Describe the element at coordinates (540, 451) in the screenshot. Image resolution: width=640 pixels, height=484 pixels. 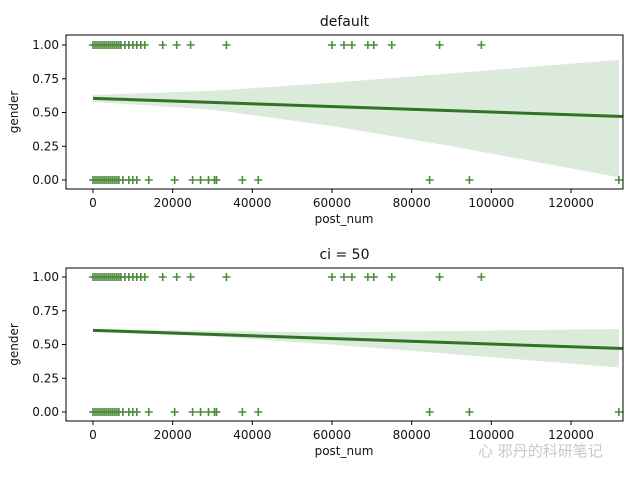
I see `watermark: 心 邪丹的科研笔记` at that location.